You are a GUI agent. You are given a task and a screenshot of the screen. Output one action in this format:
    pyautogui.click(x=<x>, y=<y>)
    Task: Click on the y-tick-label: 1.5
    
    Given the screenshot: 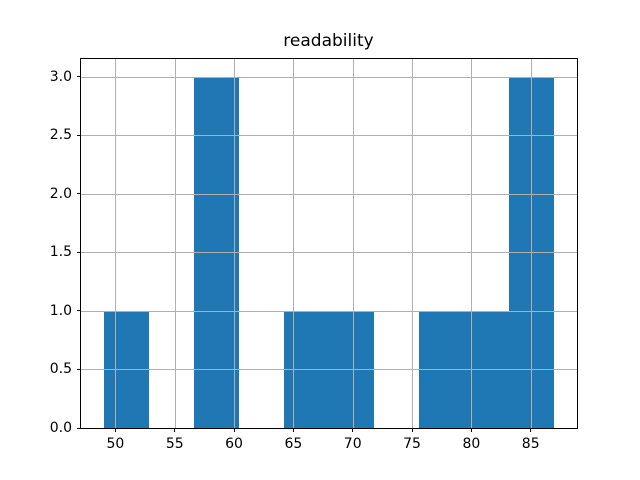 What is the action you would take?
    pyautogui.click(x=60, y=252)
    